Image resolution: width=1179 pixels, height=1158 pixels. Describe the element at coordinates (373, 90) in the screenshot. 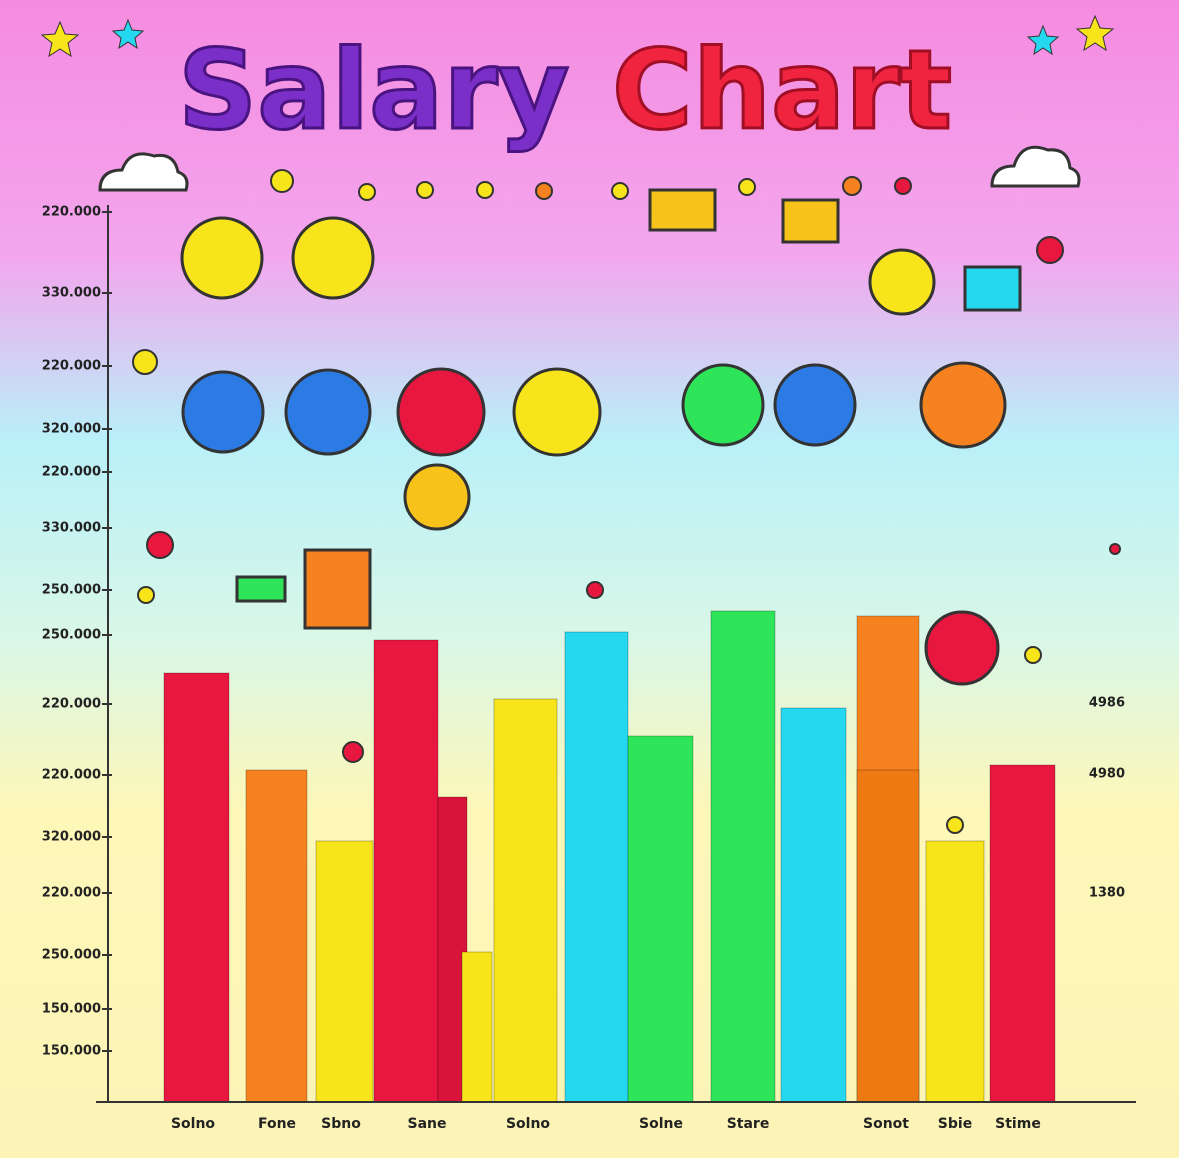

I see `title-first: Salary` at that location.